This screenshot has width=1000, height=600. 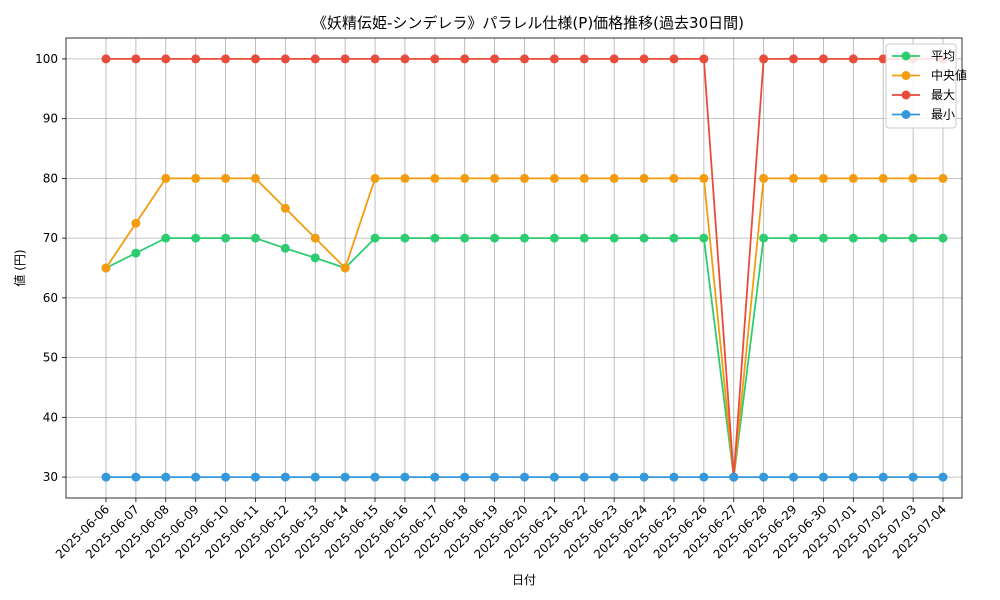 What do you see at coordinates (50, 268) in the screenshot?
I see `y-axis: 30 40 50 60 70 80 90 100` at bounding box center [50, 268].